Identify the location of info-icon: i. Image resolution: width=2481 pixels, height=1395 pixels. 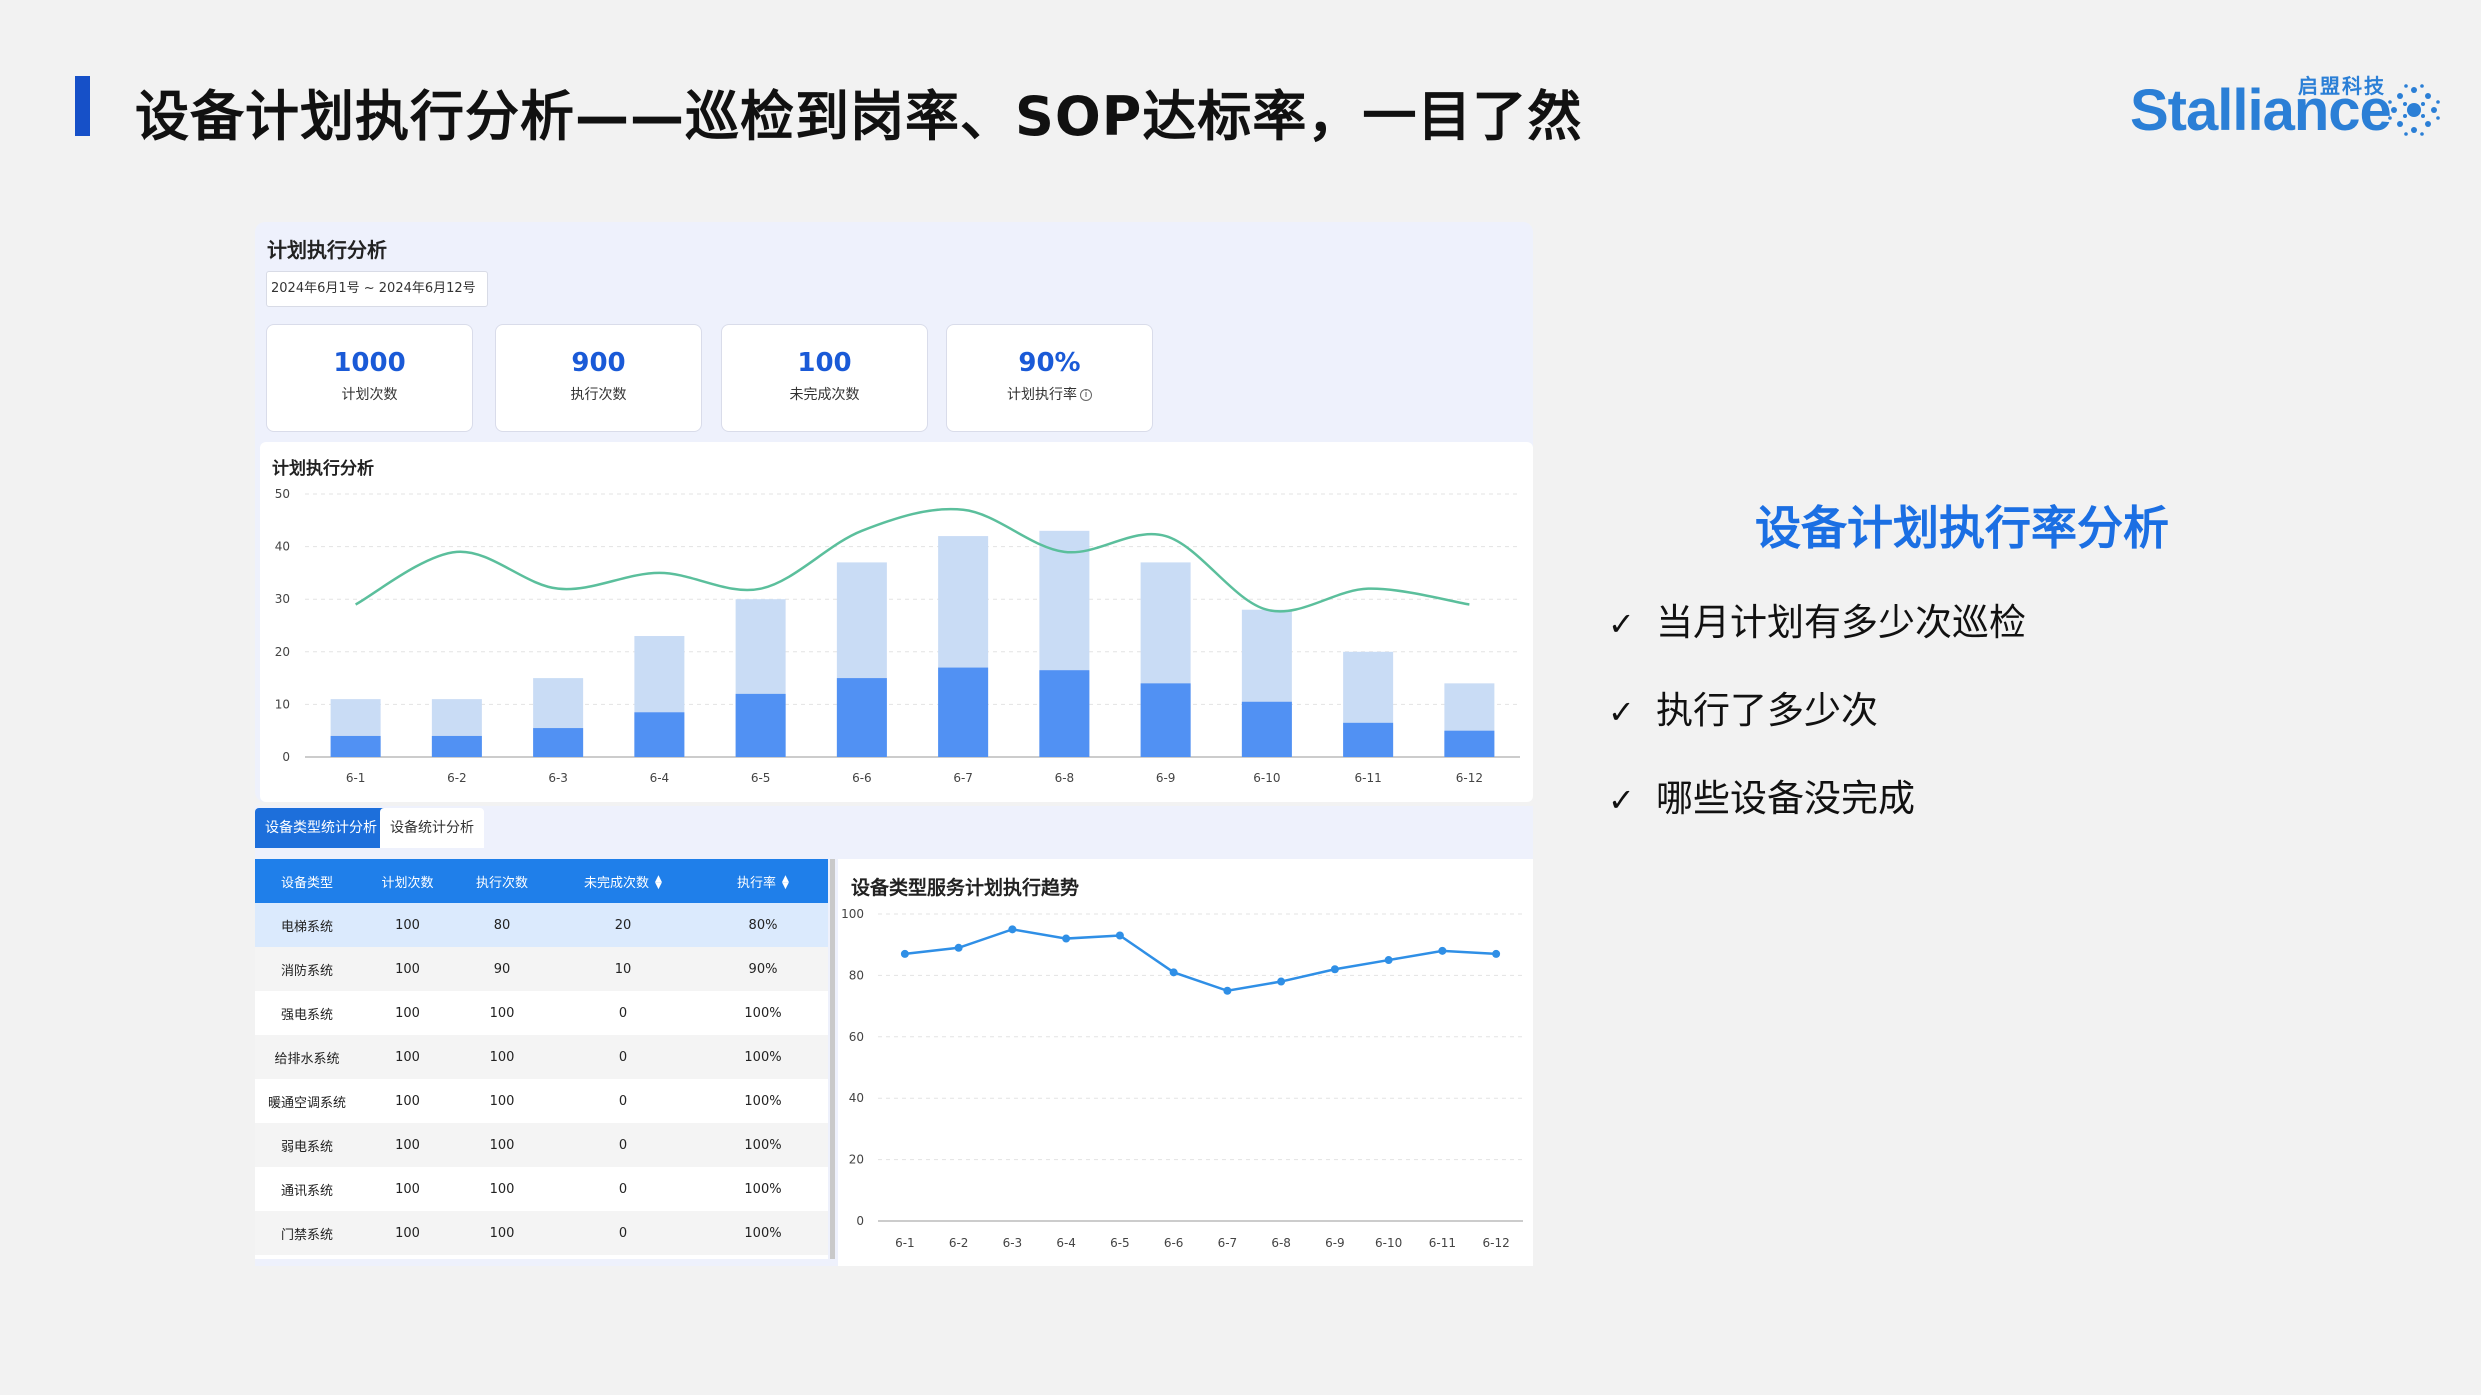
(1086, 395).